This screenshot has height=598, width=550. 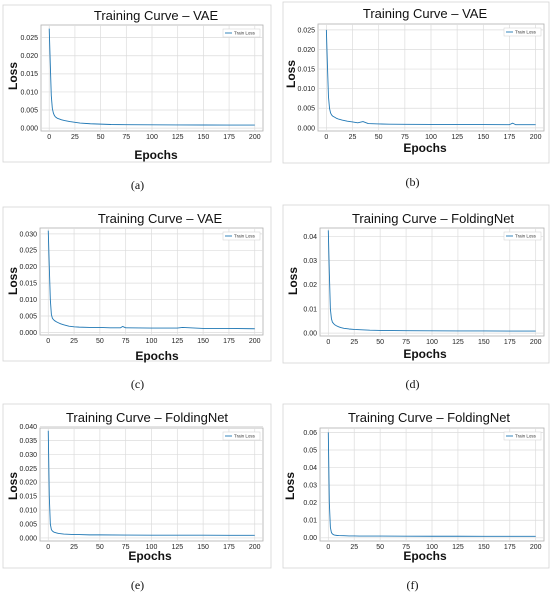 I want to click on y-tick-label: 0.04, so click(x=310, y=468).